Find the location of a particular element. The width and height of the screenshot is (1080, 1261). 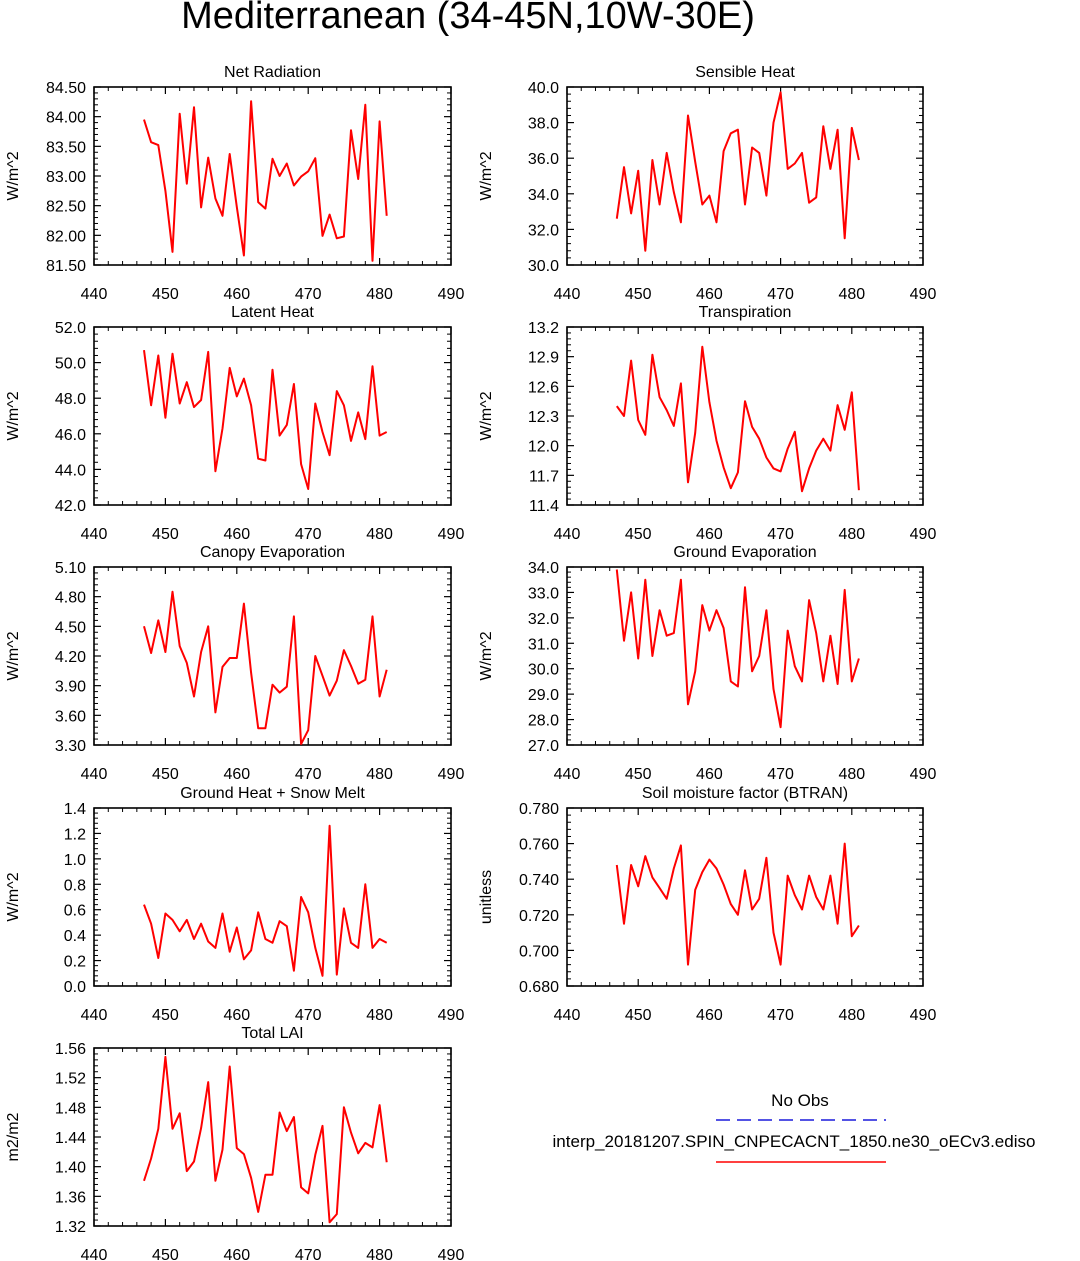

y-tick-label: 36.0 is located at coordinates (543, 159).